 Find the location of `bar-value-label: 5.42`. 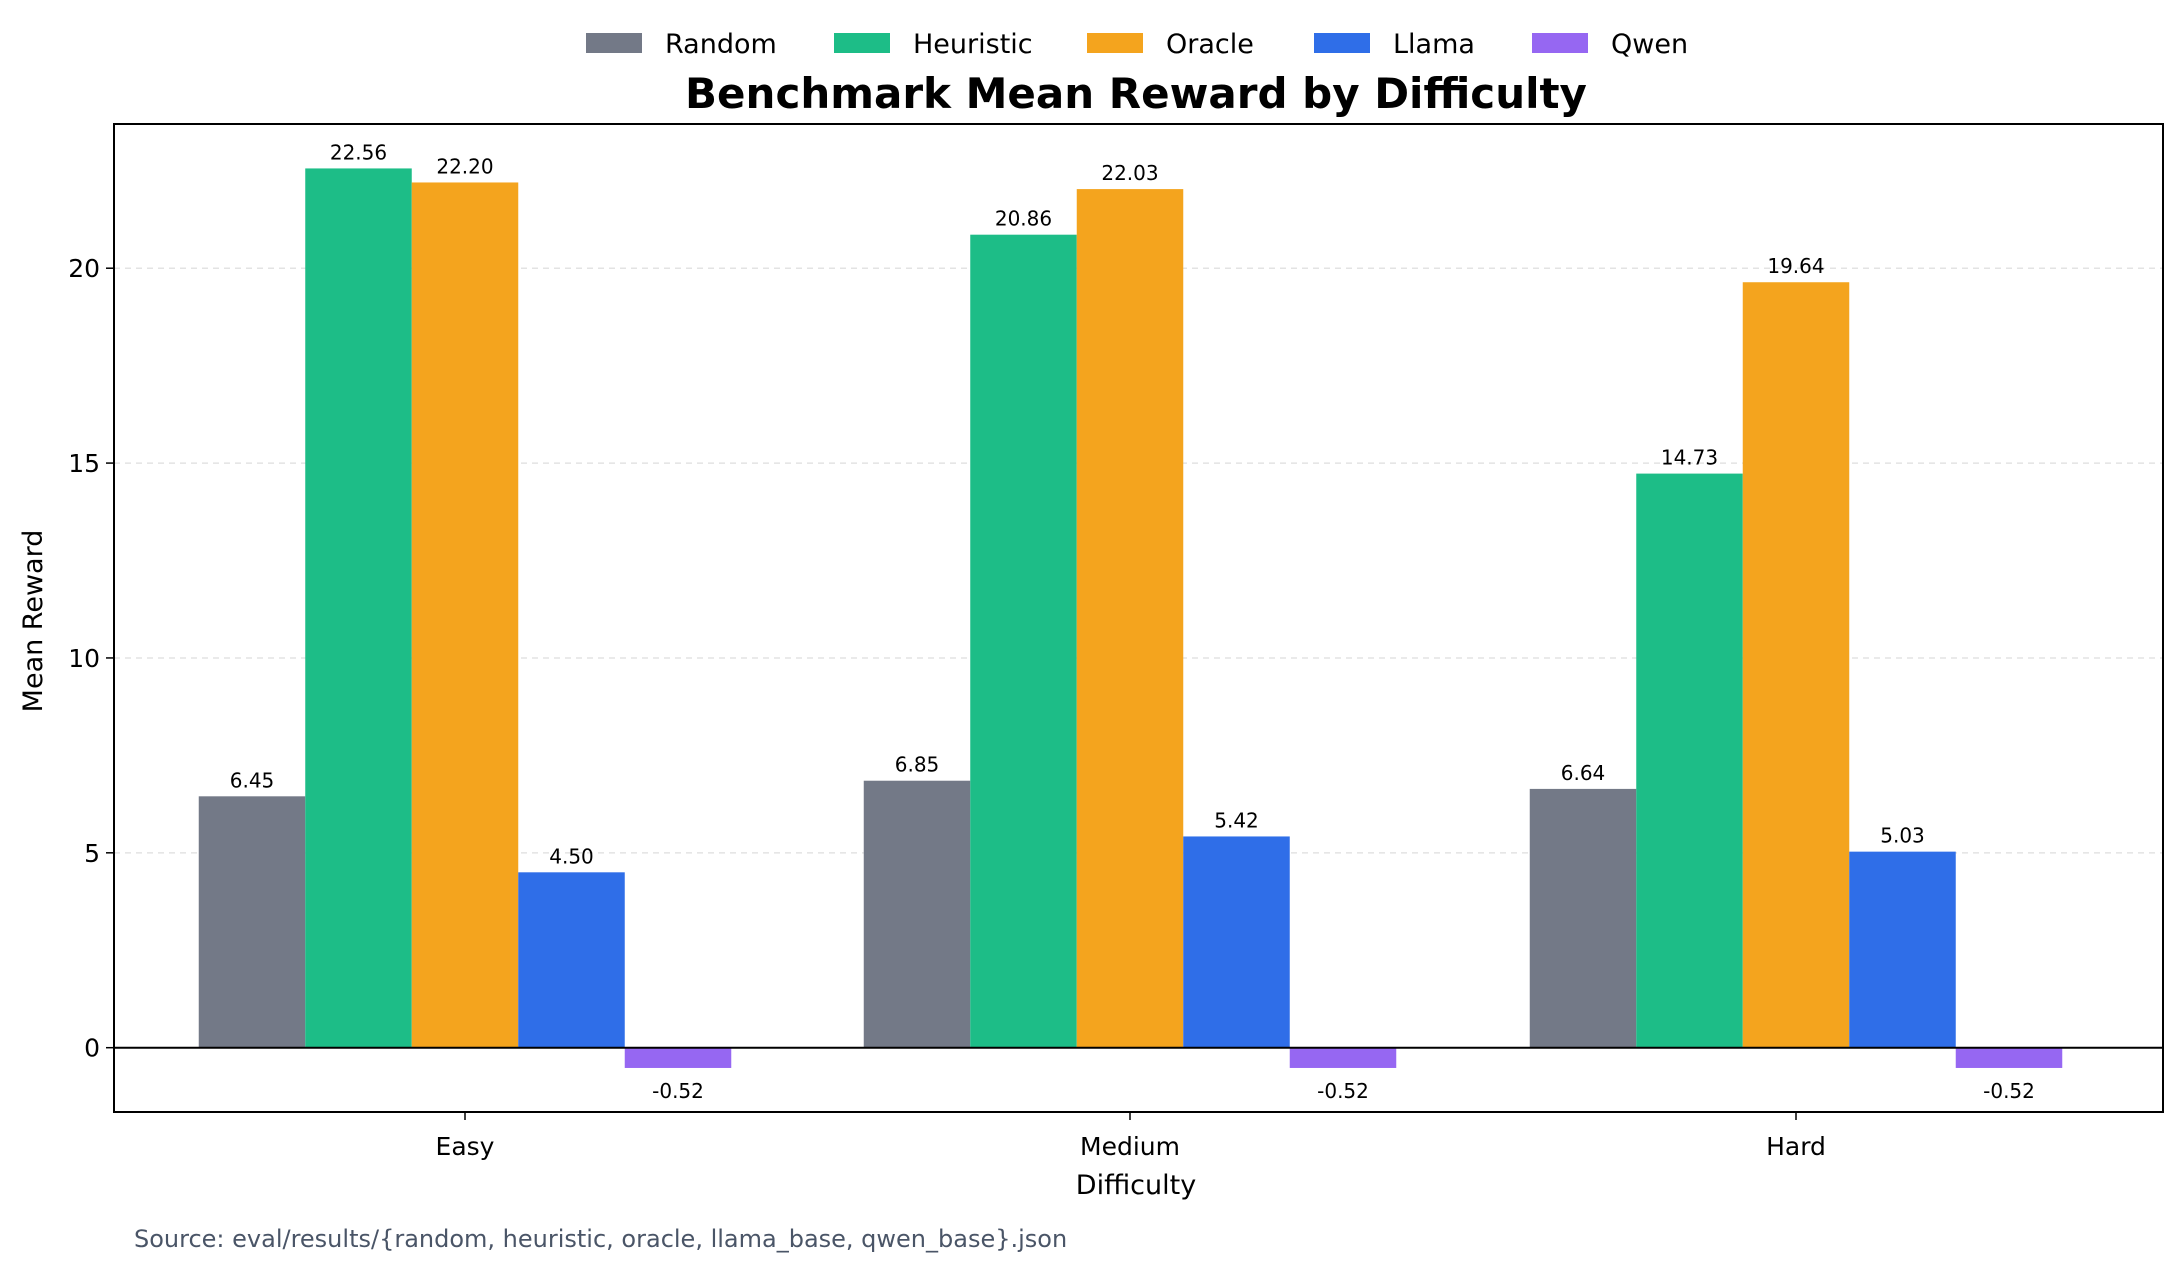

bar-value-label: 5.42 is located at coordinates (1236, 820).